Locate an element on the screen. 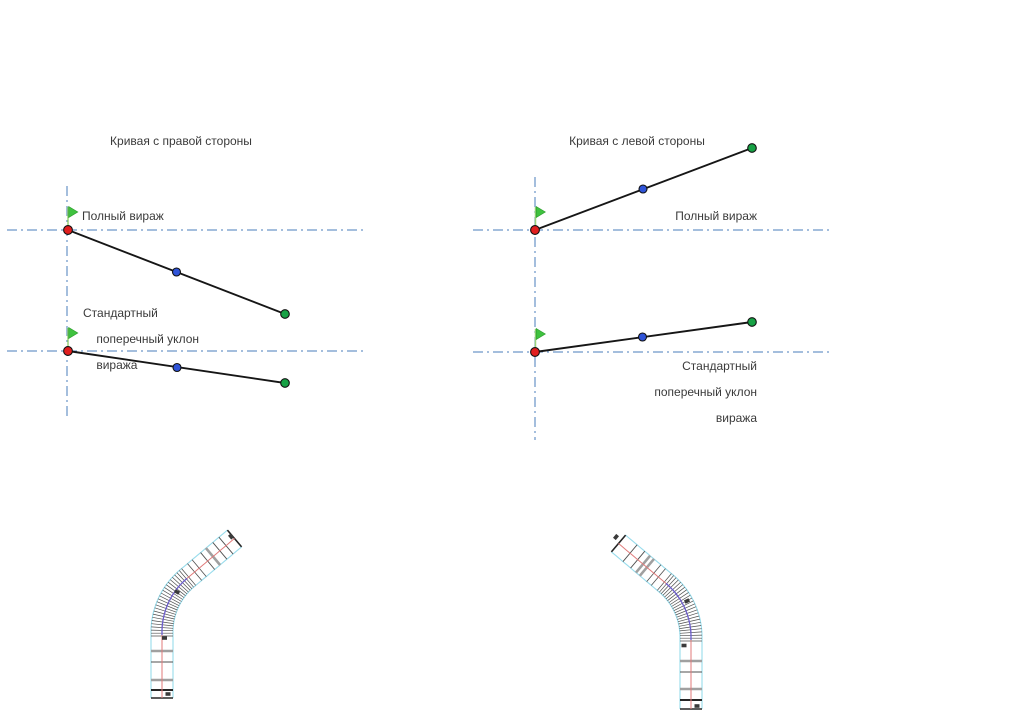  panel-title: Кривая с левой стороны is located at coordinates (637, 141).